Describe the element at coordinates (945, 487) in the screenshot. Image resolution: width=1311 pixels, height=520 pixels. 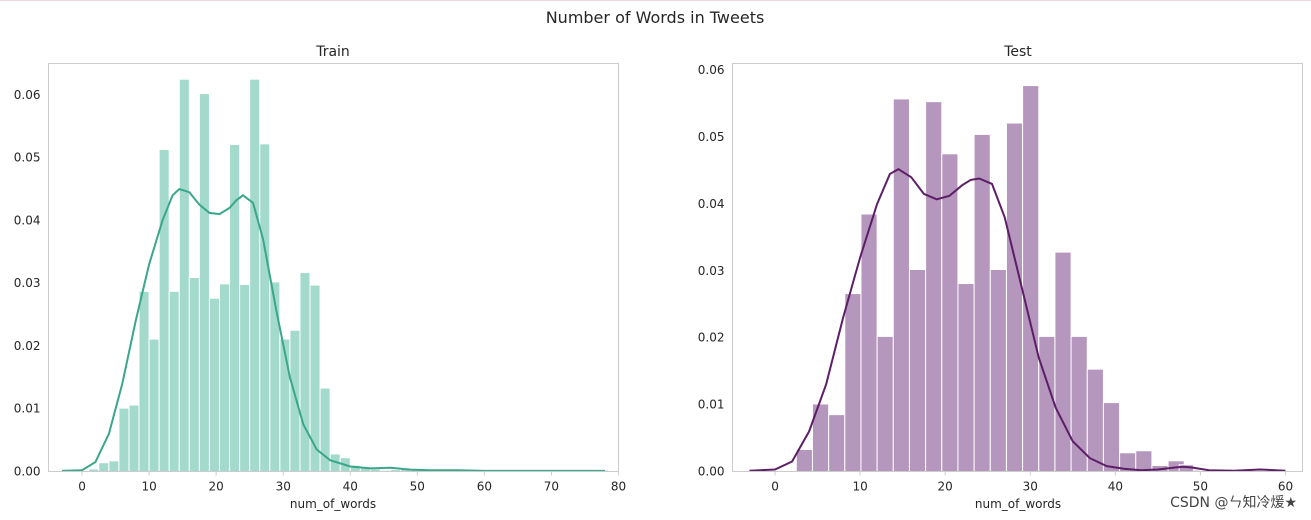
I see `test-x-tick-label: 20` at that location.